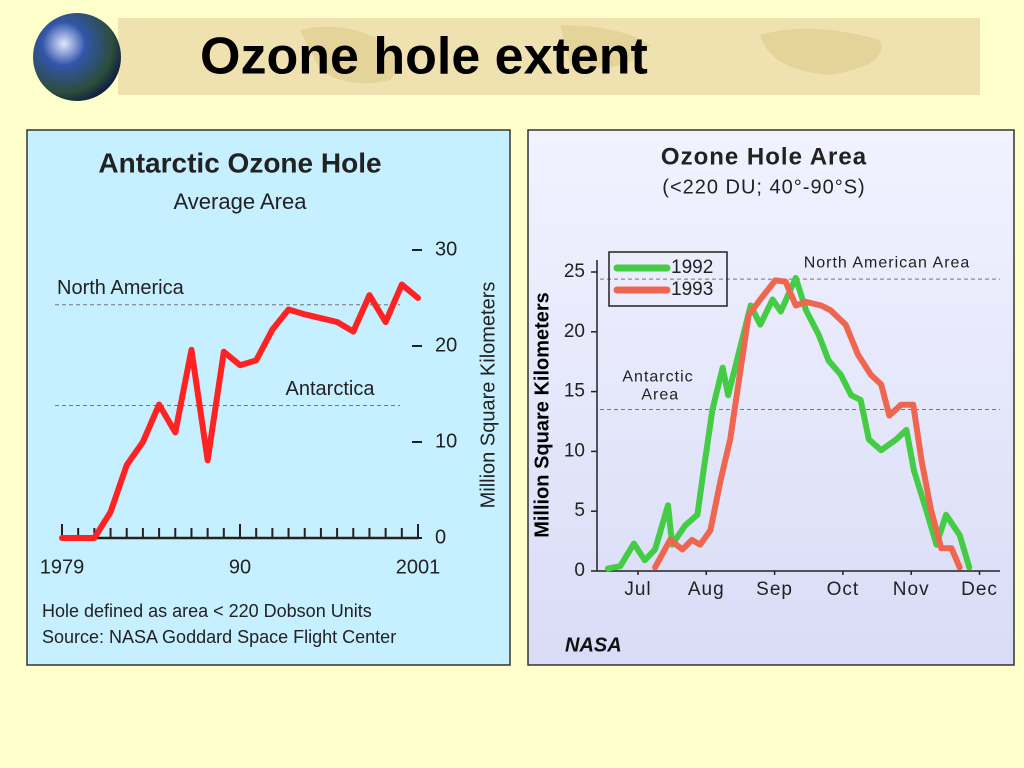 This screenshot has height=768, width=1024. What do you see at coordinates (774, 589) in the screenshot?
I see `x-tick-label: Sep` at bounding box center [774, 589].